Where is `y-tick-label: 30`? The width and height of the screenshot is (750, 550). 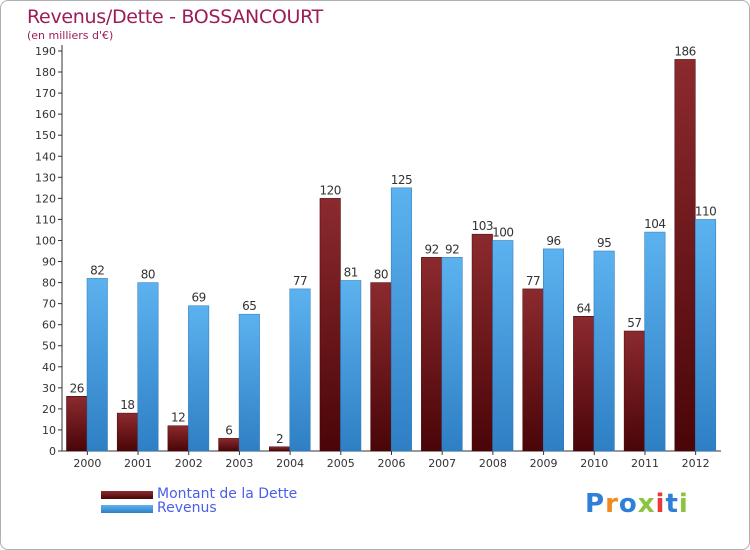 y-tick-label: 30 is located at coordinates (49, 388).